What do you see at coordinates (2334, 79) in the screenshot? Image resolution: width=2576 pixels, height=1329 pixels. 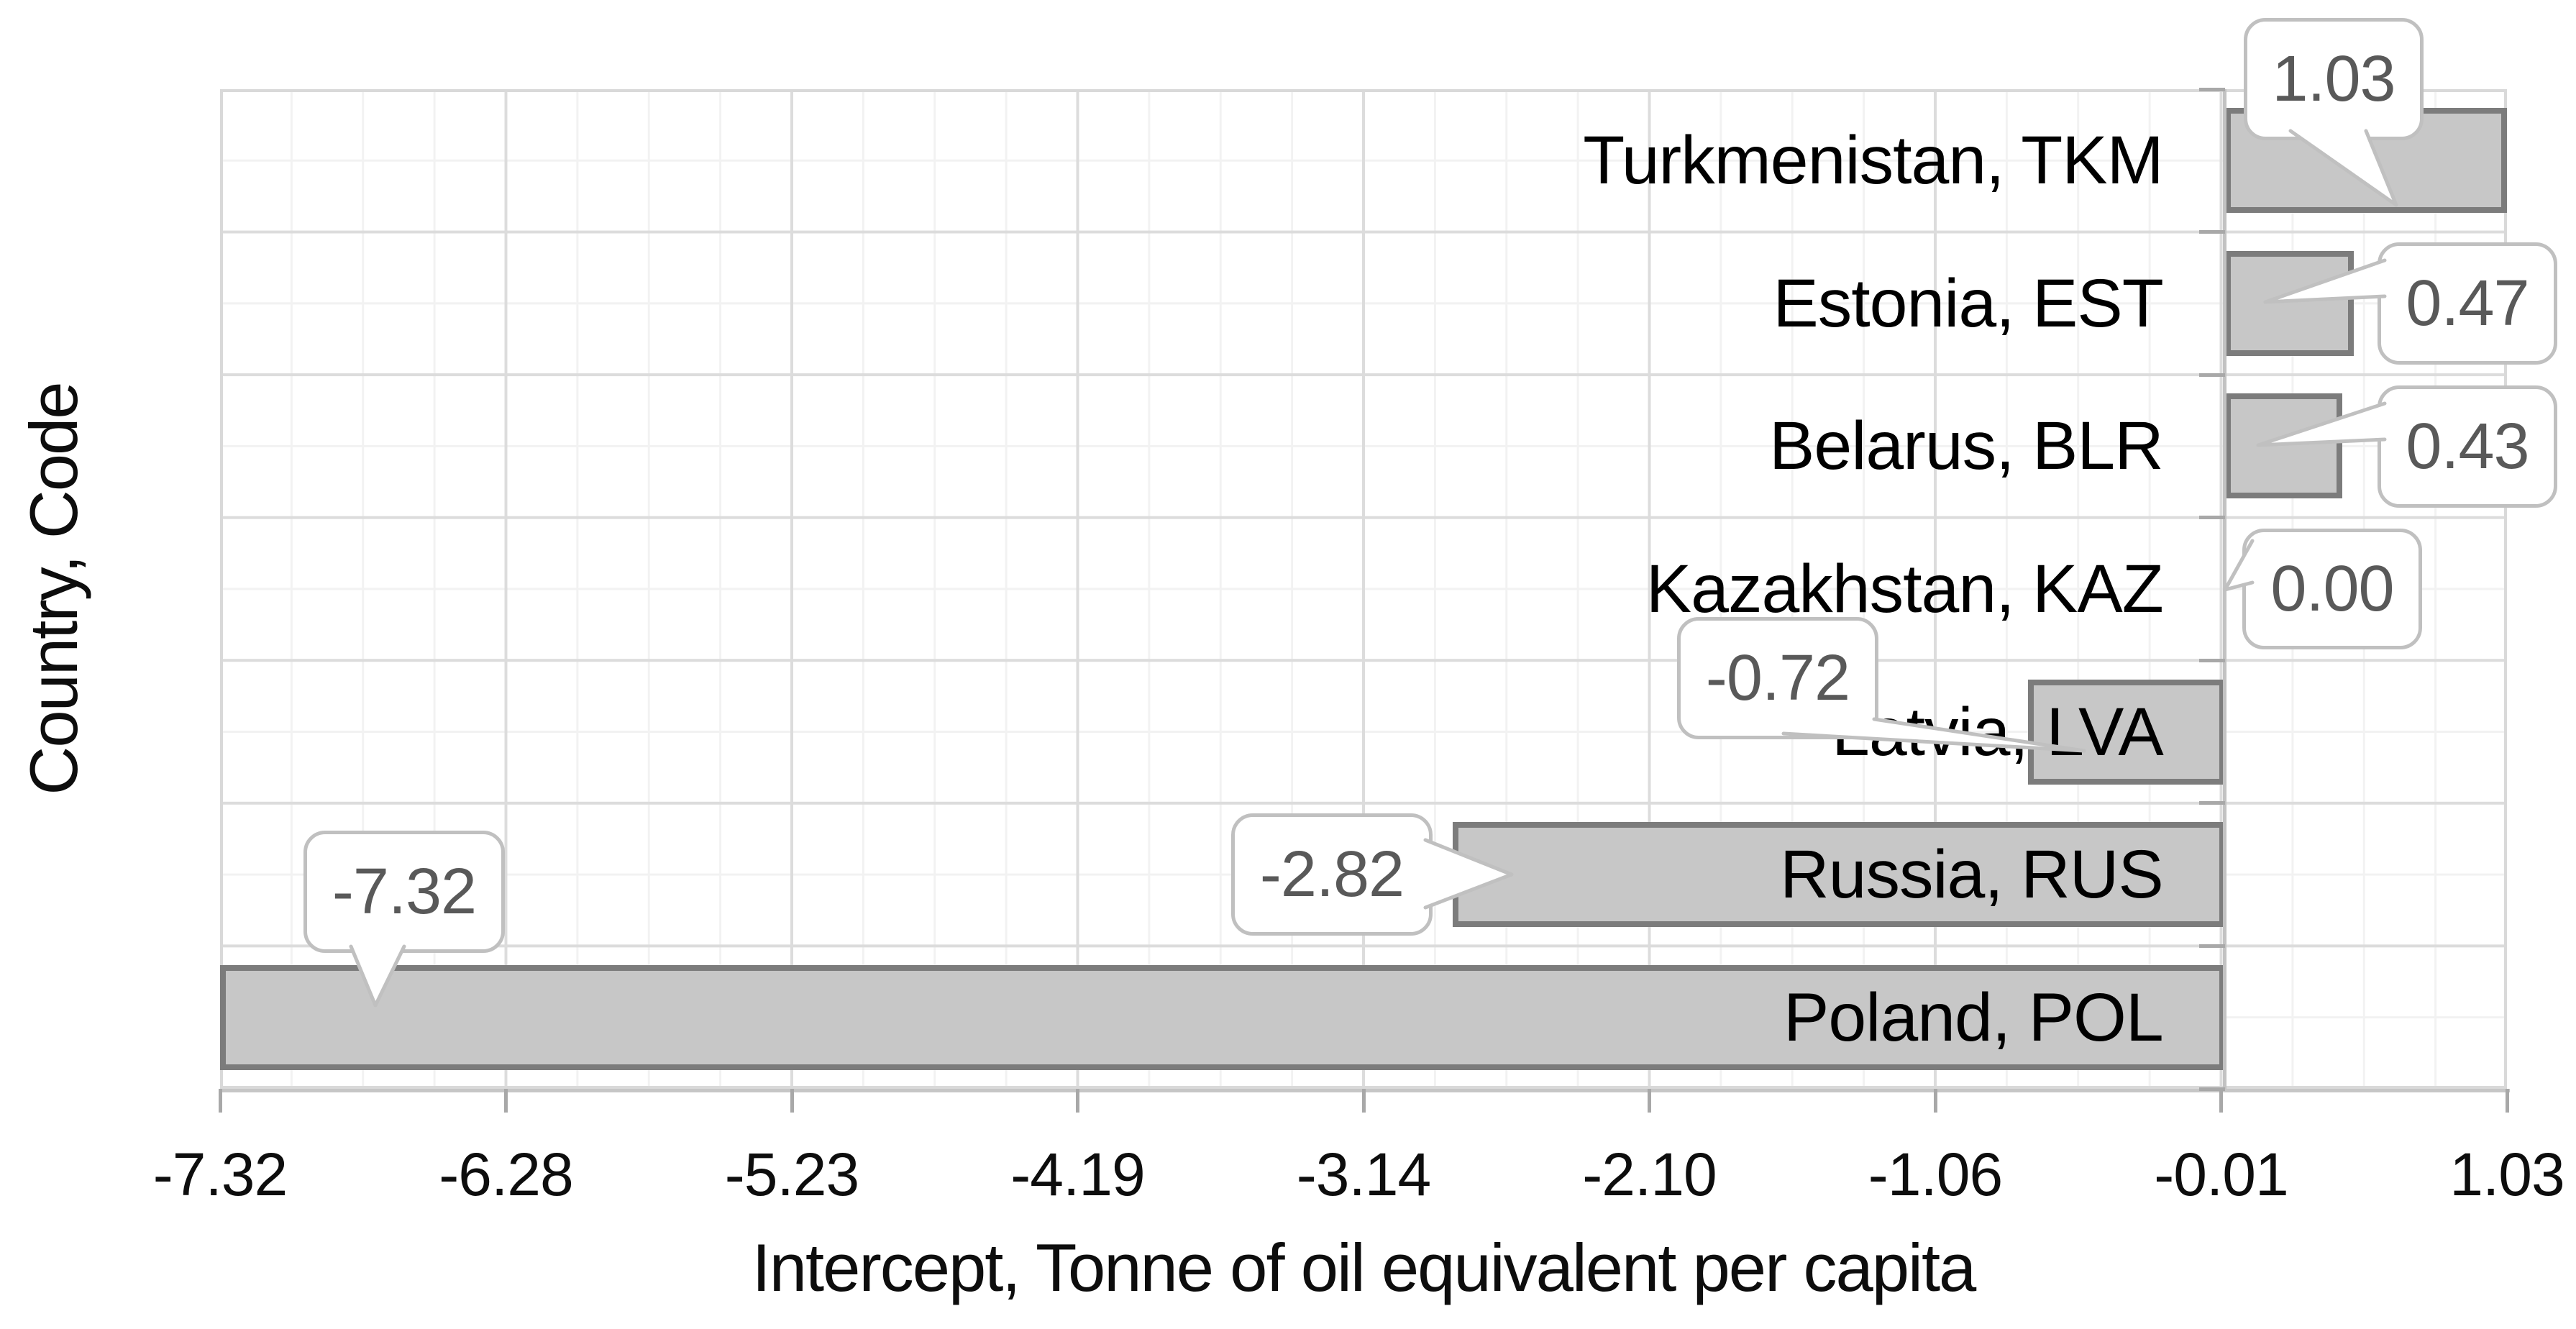 I see `data-label-callout: 1.03` at bounding box center [2334, 79].